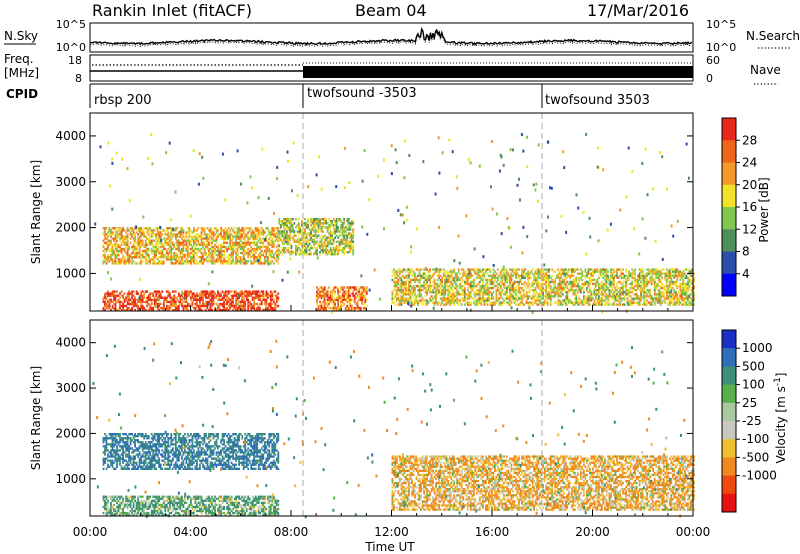 Image resolution: width=800 pixels, height=554 pixels. What do you see at coordinates (71, 24) in the screenshot?
I see `noise-left-tick-top: 10^5` at bounding box center [71, 24].